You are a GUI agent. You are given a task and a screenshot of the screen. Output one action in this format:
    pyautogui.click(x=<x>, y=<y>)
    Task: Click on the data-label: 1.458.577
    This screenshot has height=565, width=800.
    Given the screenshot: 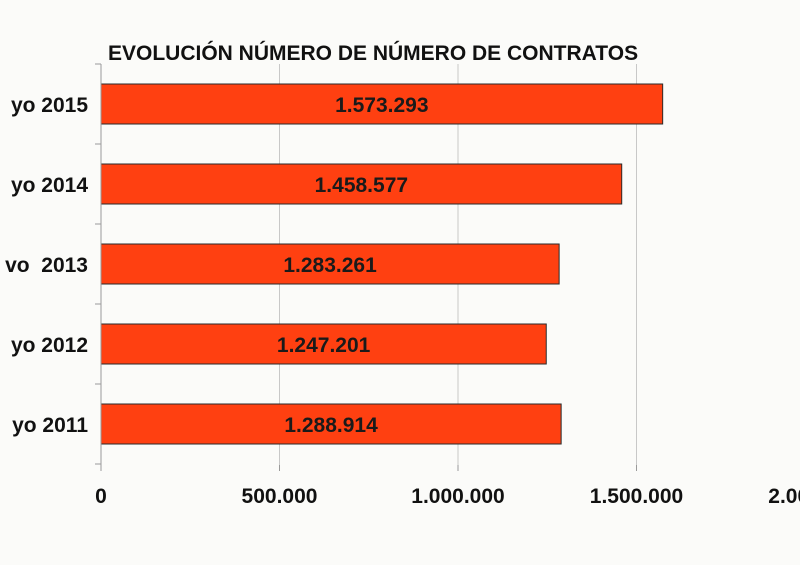 What is the action you would take?
    pyautogui.click(x=361, y=185)
    